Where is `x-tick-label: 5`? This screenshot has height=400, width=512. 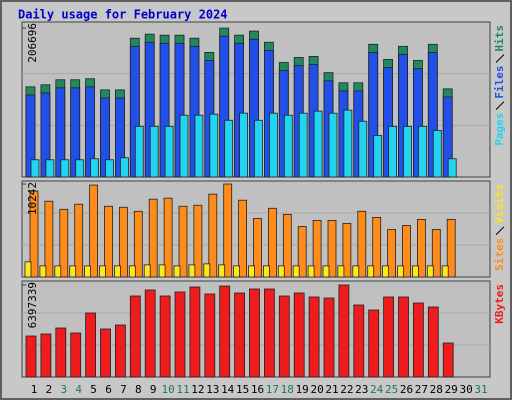
x-tick-label: 5 is located at coordinates (93, 389).